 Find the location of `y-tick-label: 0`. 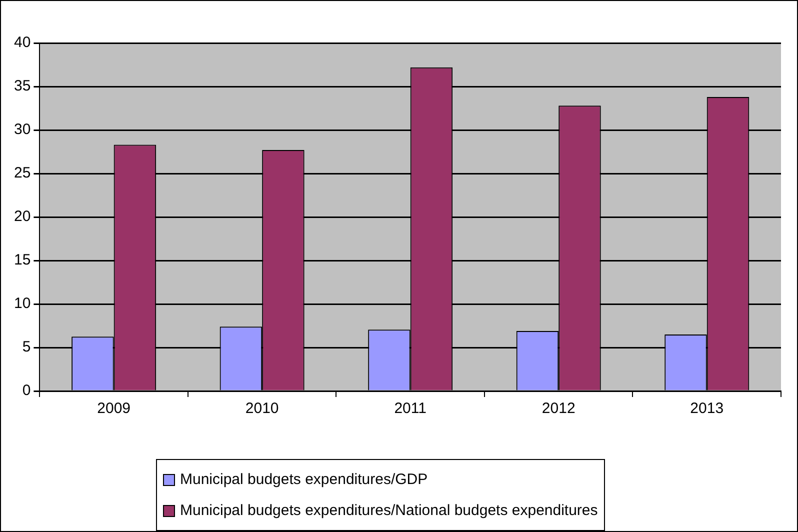

y-tick-label: 0 is located at coordinates (26, 391).